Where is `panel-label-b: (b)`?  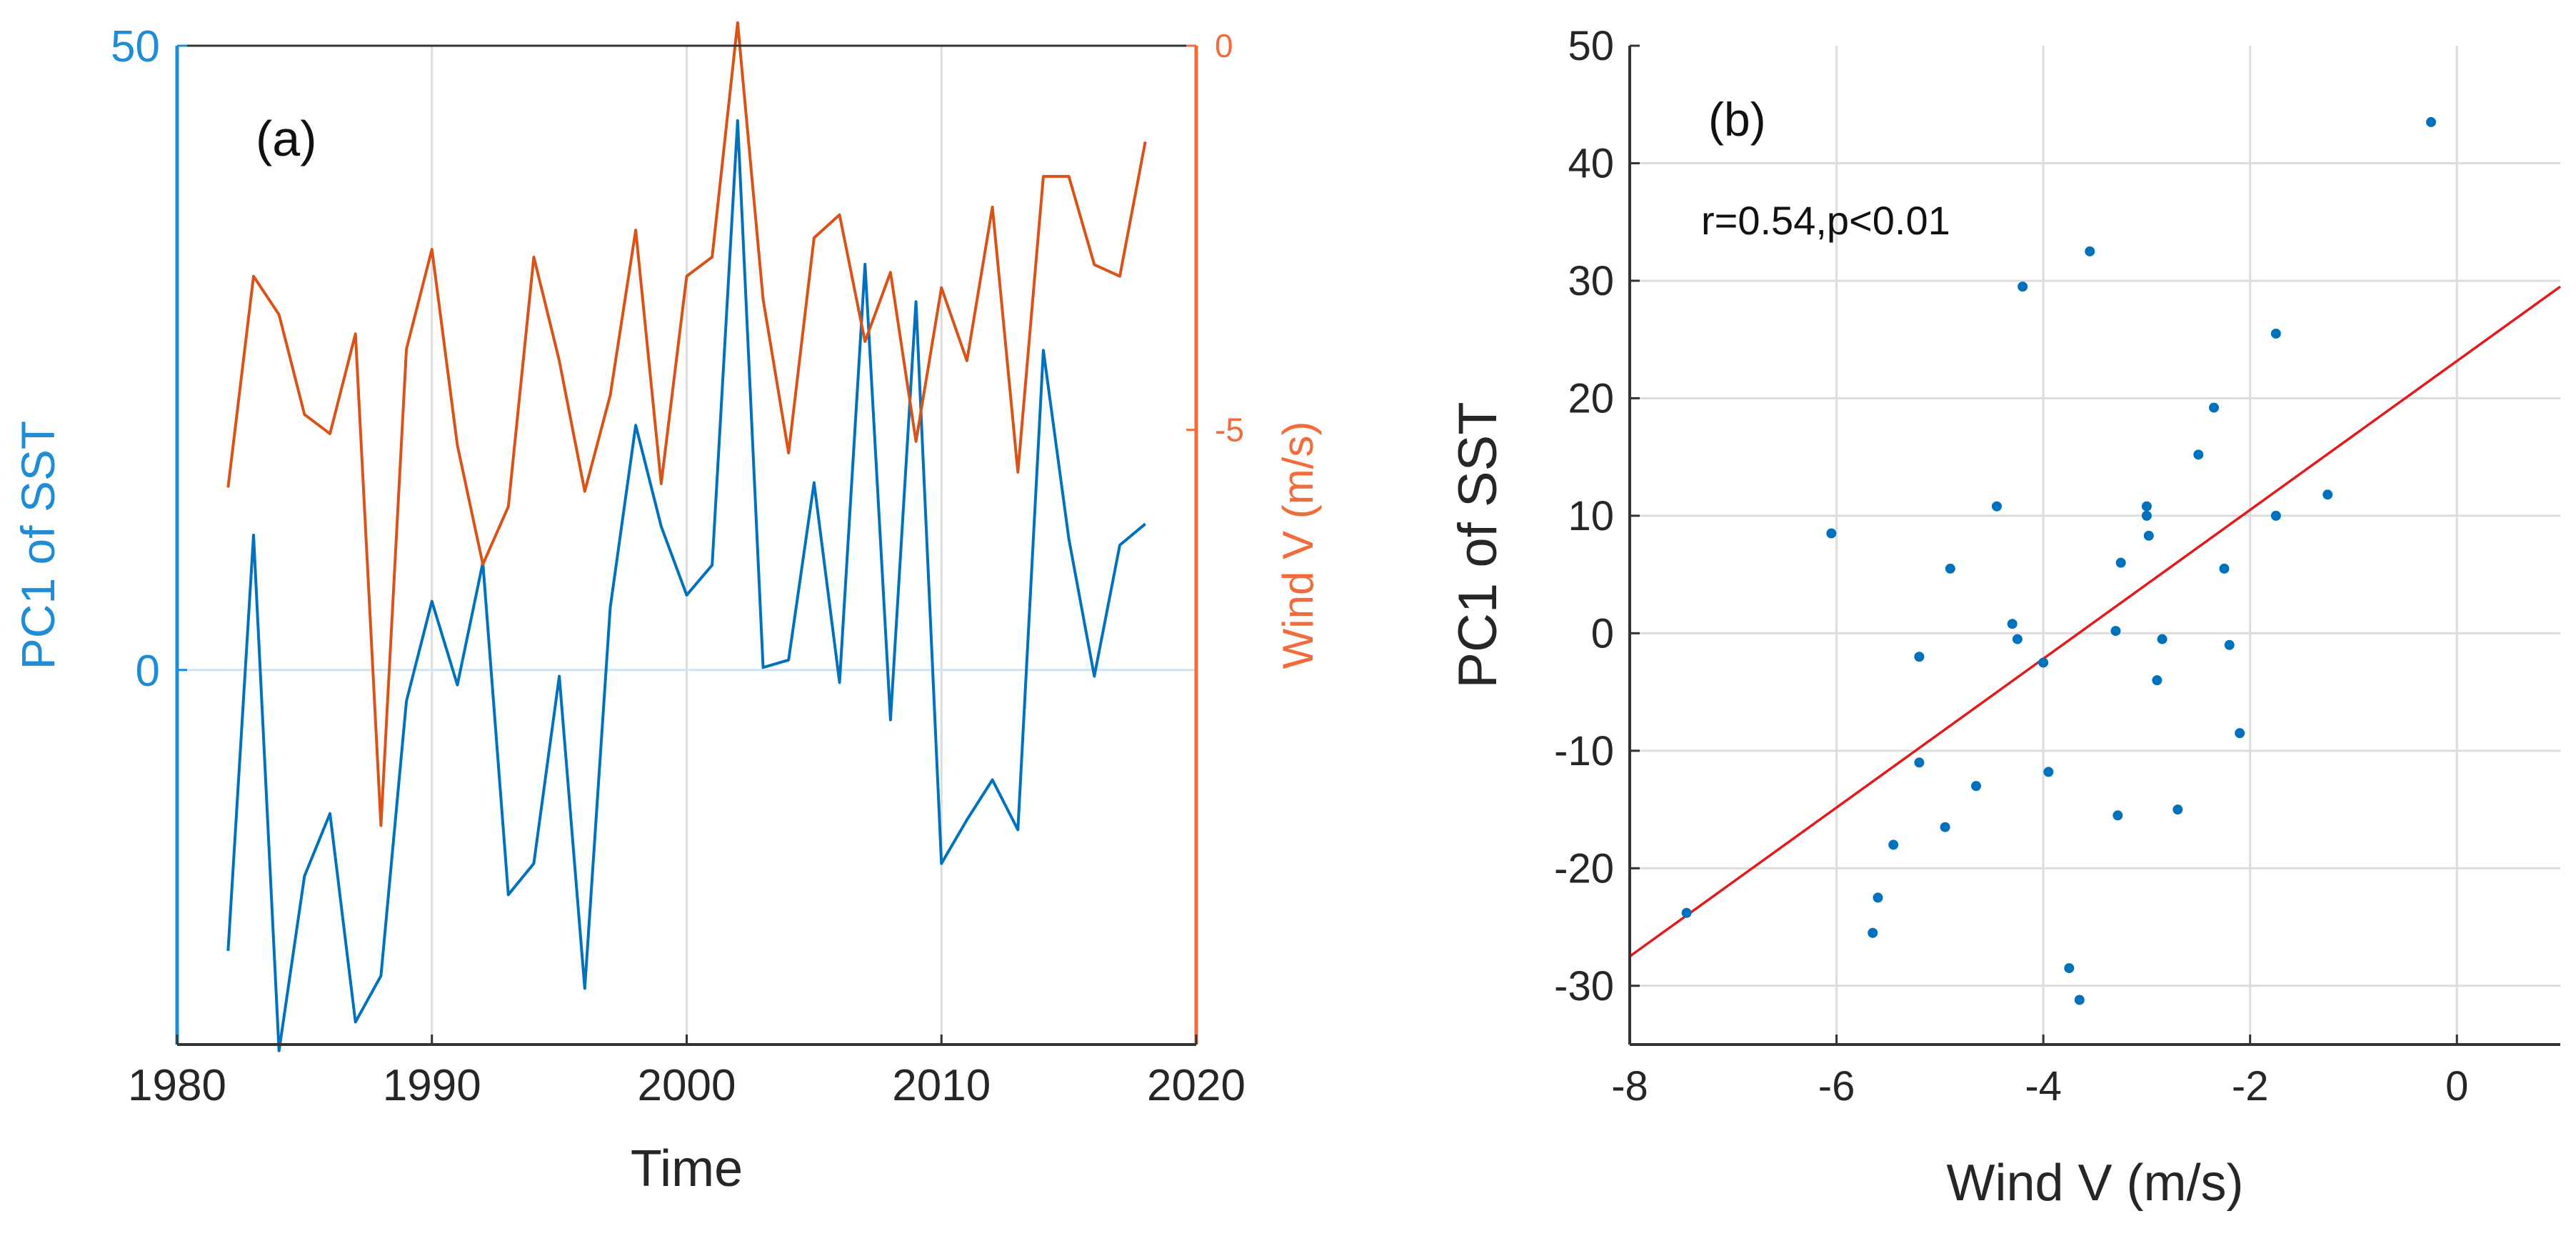
panel-label-b: (b) is located at coordinates (1737, 119).